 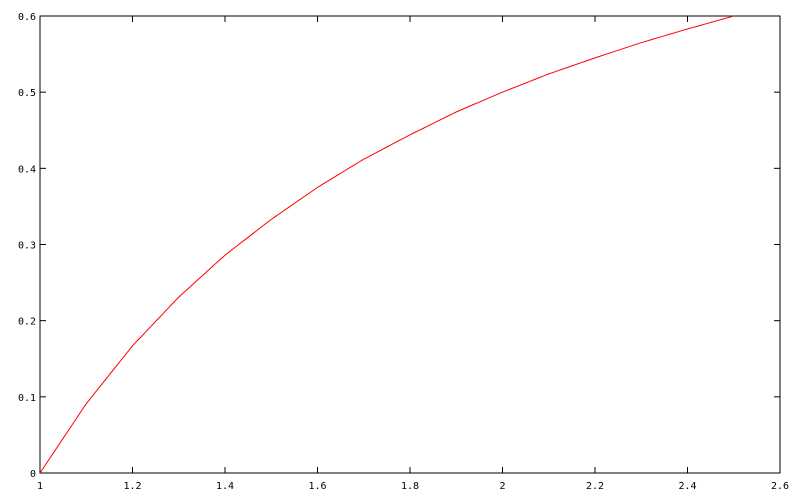 What do you see at coordinates (27, 246) in the screenshot?
I see `y-tick-label: 0.3` at bounding box center [27, 246].